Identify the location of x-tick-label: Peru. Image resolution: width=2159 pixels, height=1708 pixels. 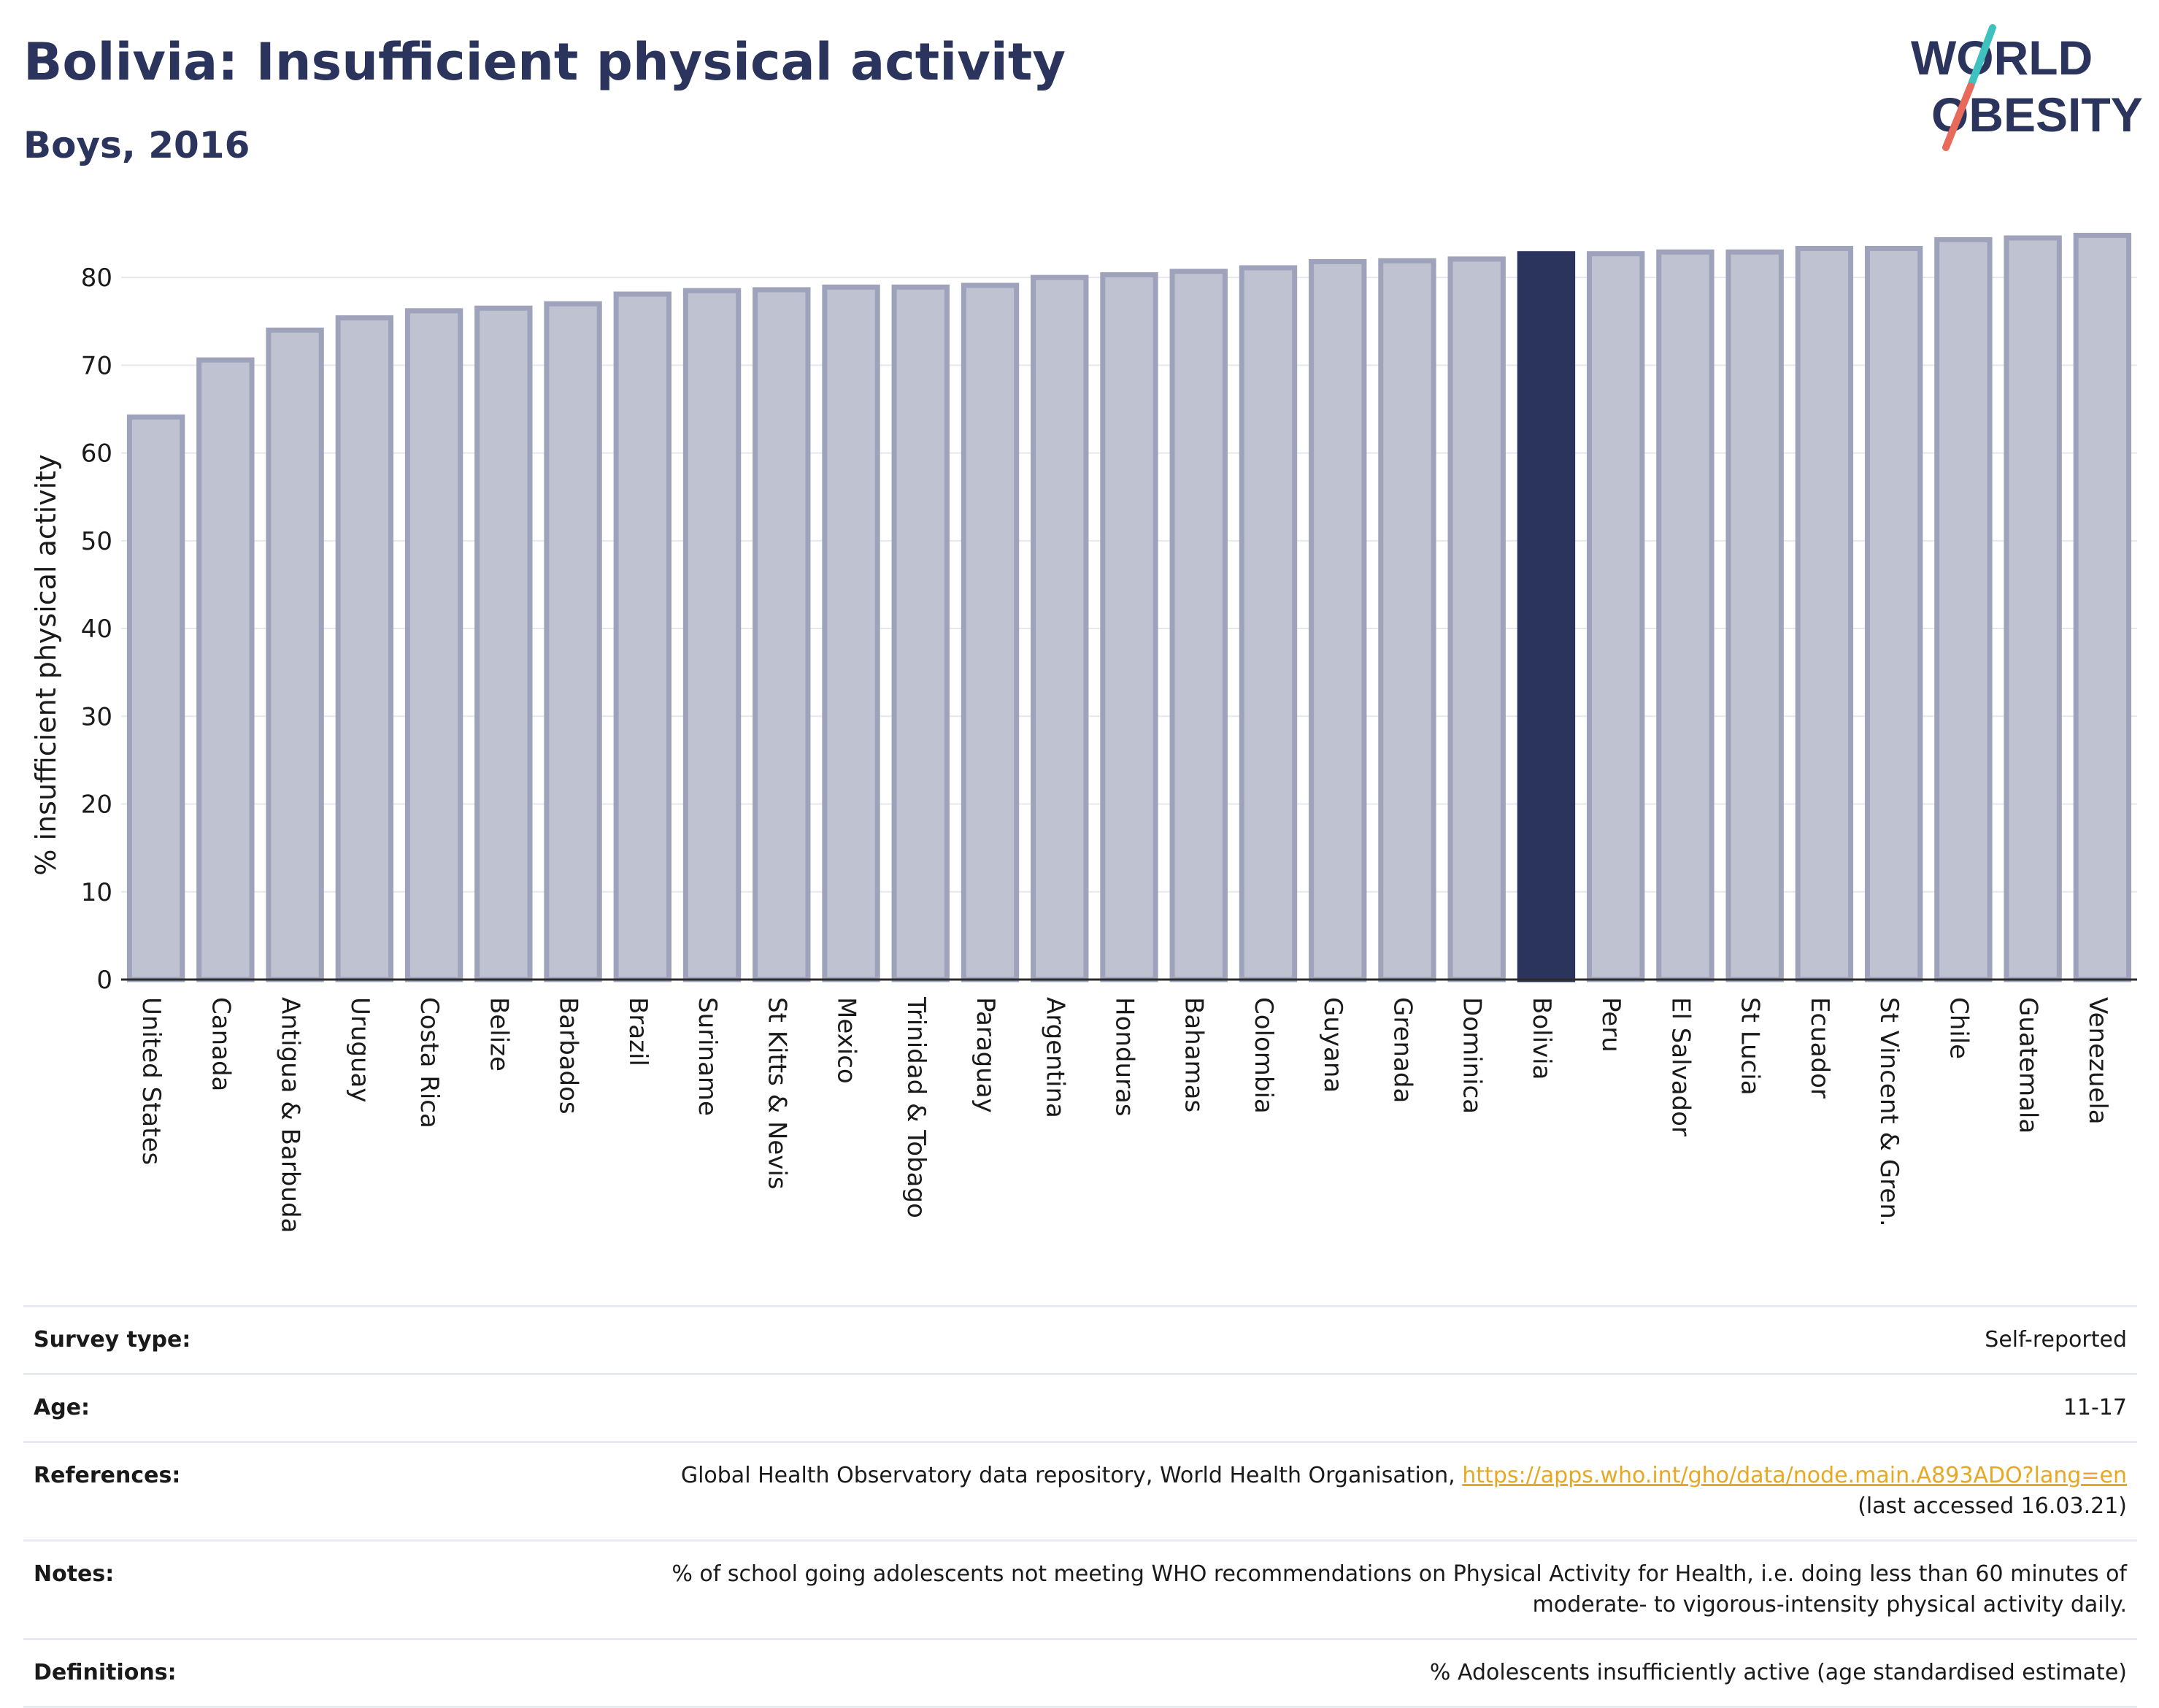
(1611, 1025).